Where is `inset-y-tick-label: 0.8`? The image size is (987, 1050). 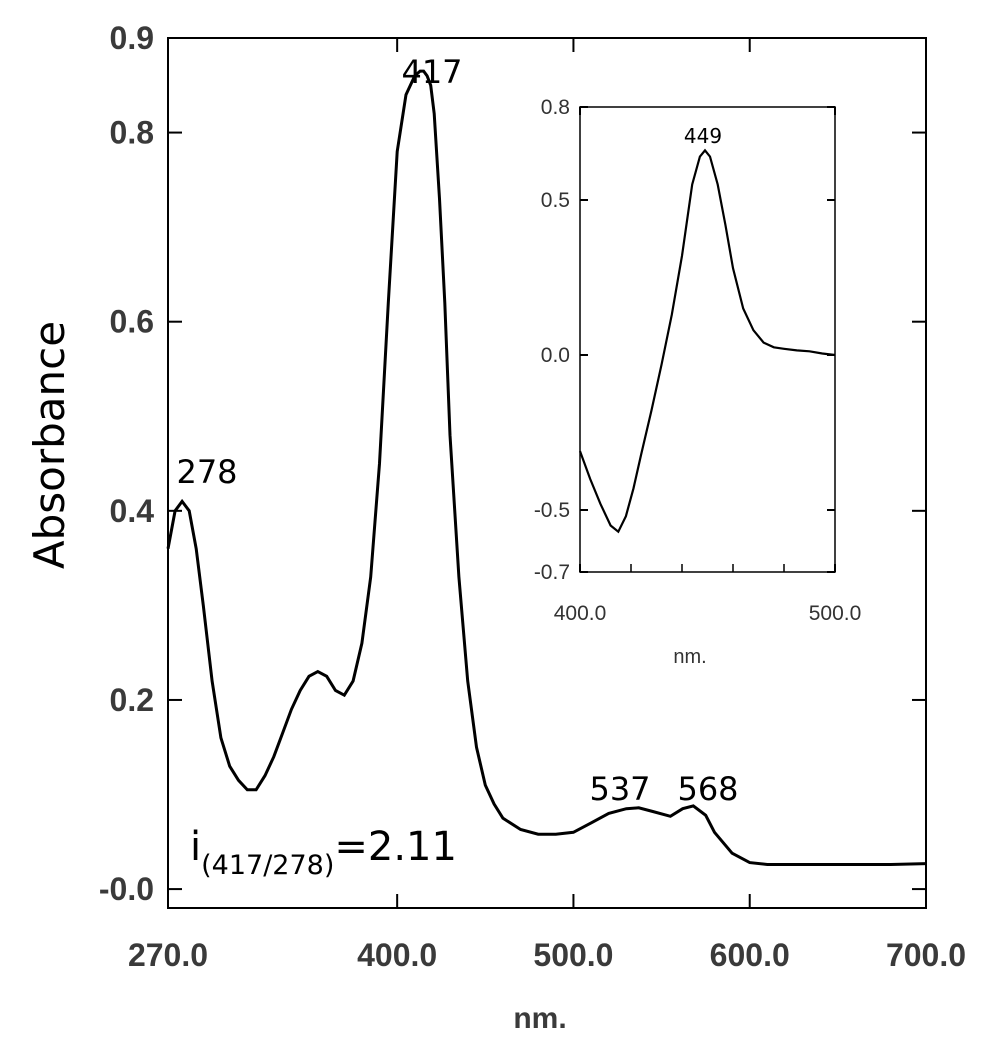
inset-y-tick-label: 0.8 is located at coordinates (555, 107).